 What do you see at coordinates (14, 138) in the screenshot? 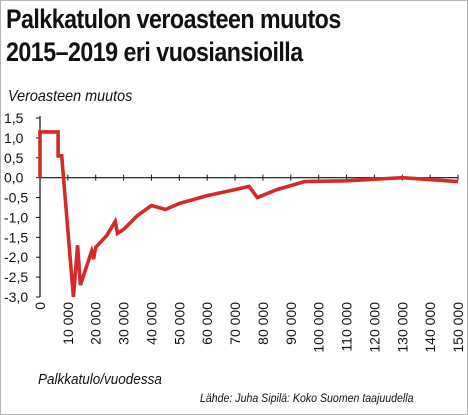
I see `y-tick-label: 1,0` at bounding box center [14, 138].